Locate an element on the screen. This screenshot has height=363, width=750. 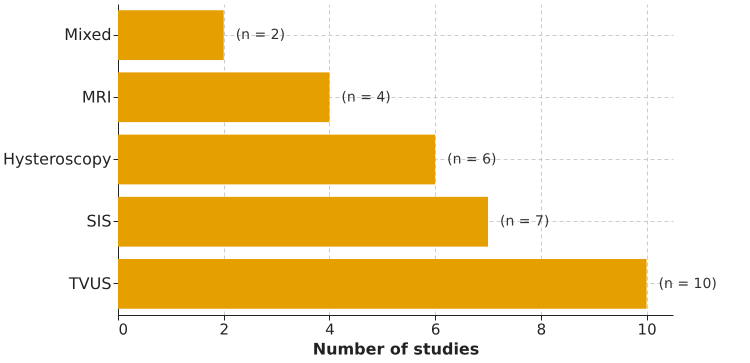
data-label: (n = 2) is located at coordinates (261, 35).